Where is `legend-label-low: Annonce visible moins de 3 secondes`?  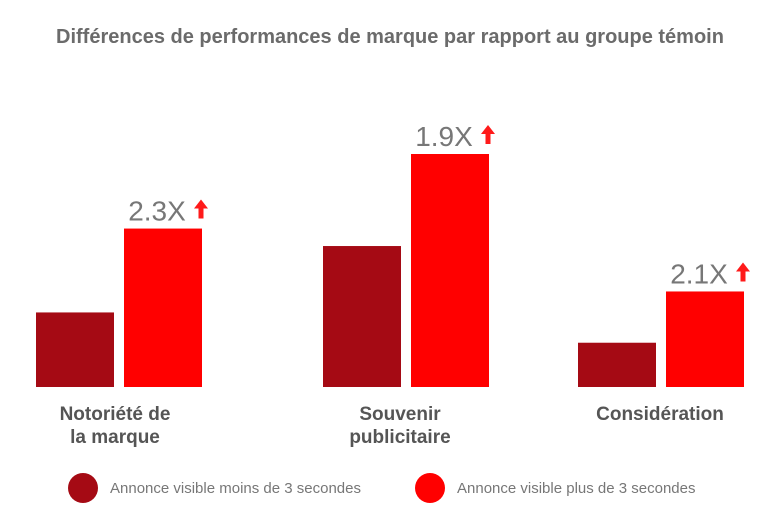 legend-label-low: Annonce visible moins de 3 secondes is located at coordinates (235, 488).